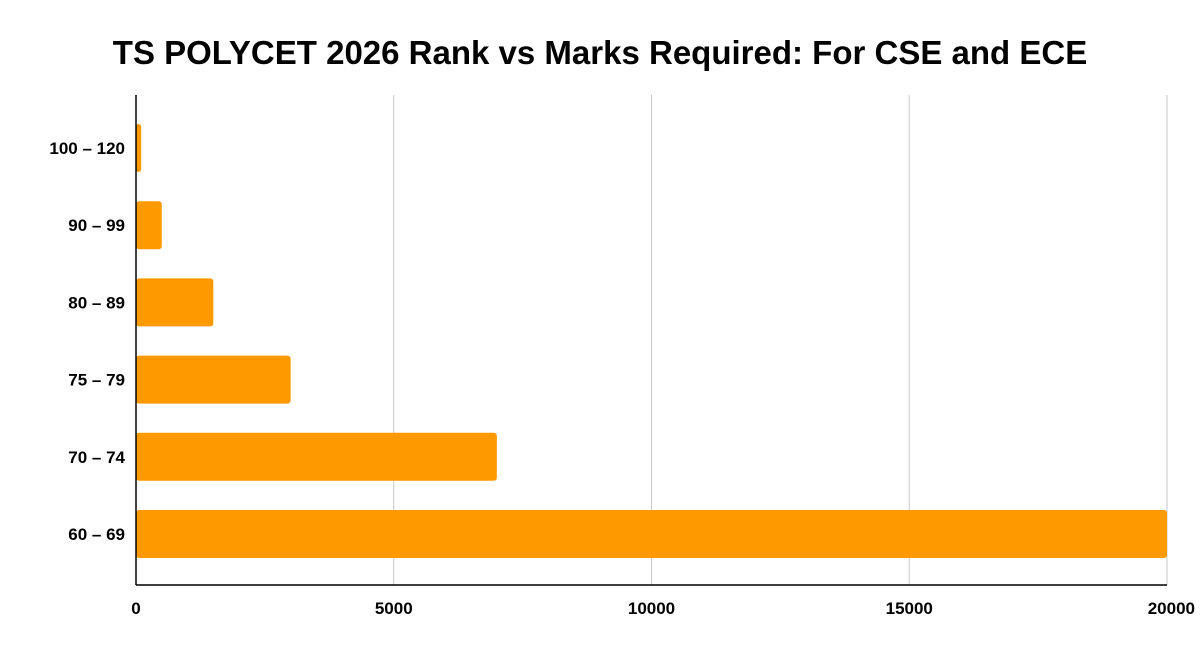  I want to click on x-tick-labels: 0 5000 10000 15000 20000, so click(663, 608).